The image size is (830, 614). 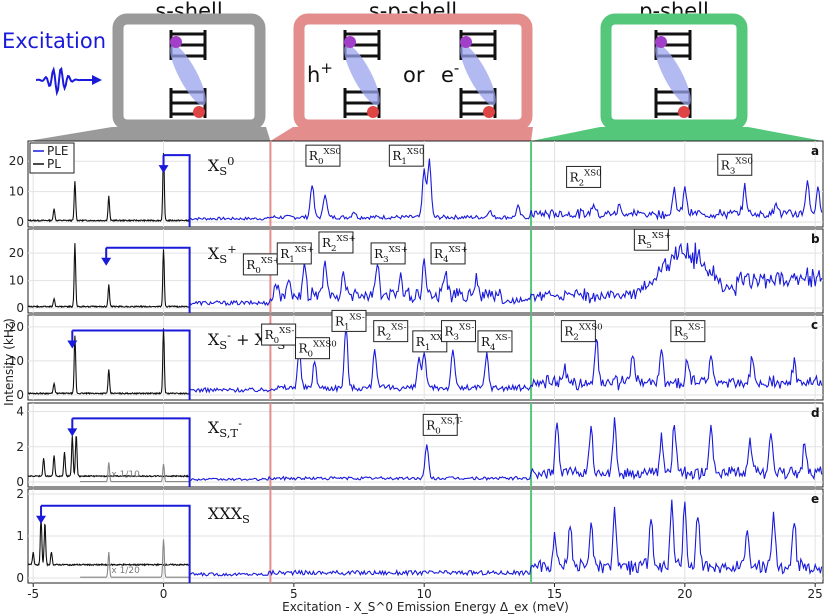 I want to click on legend-entry: PL, so click(x=54, y=164).